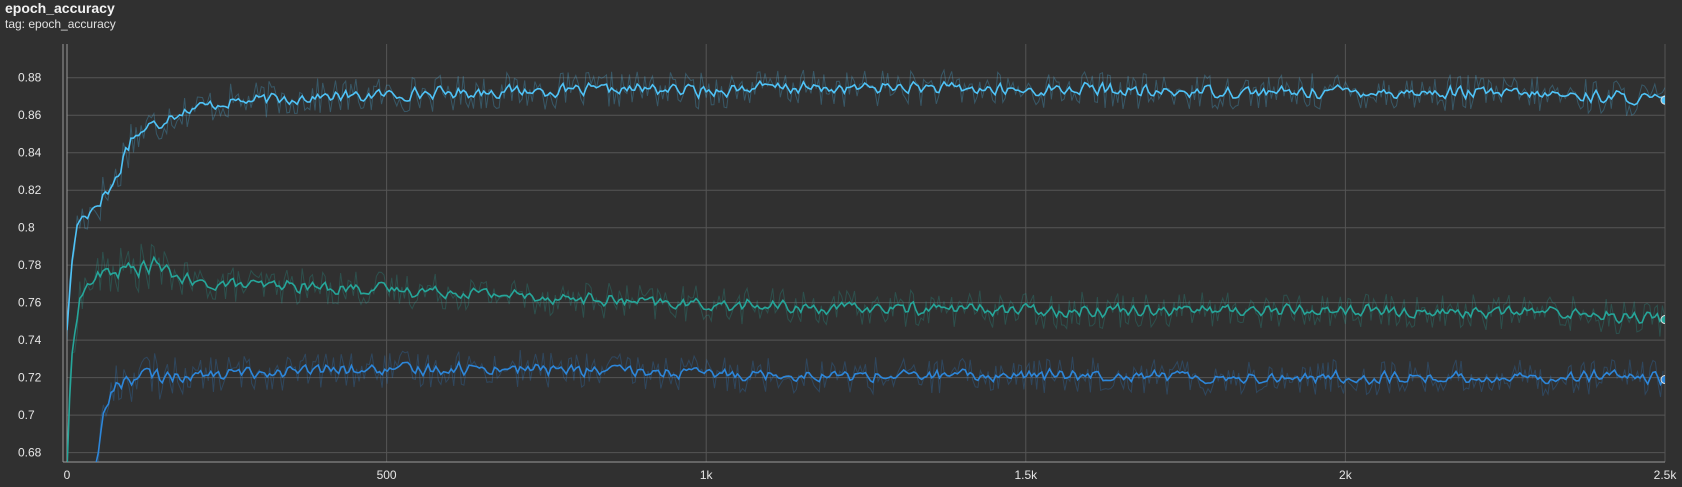  I want to click on y-tick-label: 0.68, so click(30, 453).